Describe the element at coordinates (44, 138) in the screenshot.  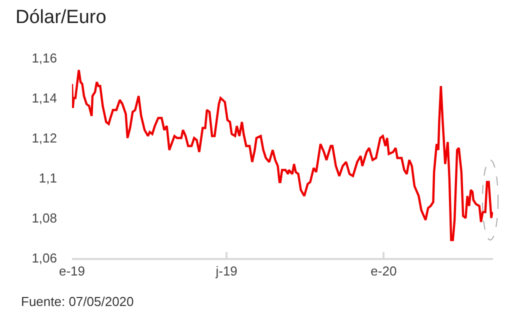
I see `y-tick-label: 1,12` at that location.